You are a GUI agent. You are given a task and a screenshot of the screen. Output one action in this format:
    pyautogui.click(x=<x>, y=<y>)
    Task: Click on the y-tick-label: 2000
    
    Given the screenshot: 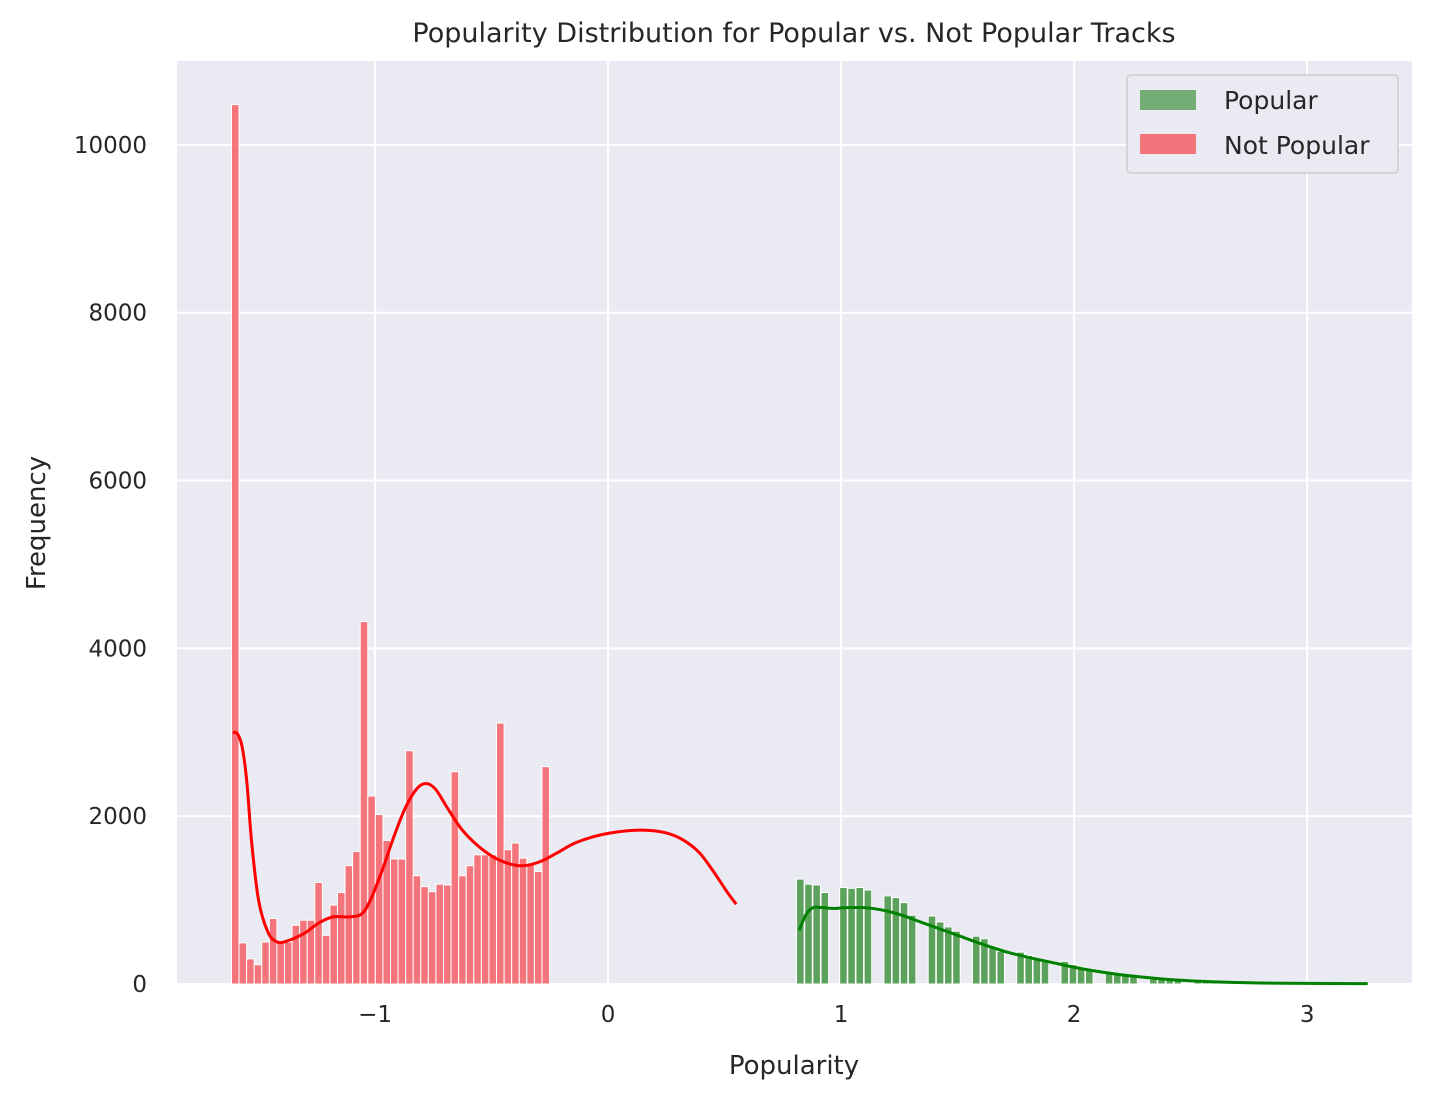 What is the action you would take?
    pyautogui.click(x=117, y=817)
    